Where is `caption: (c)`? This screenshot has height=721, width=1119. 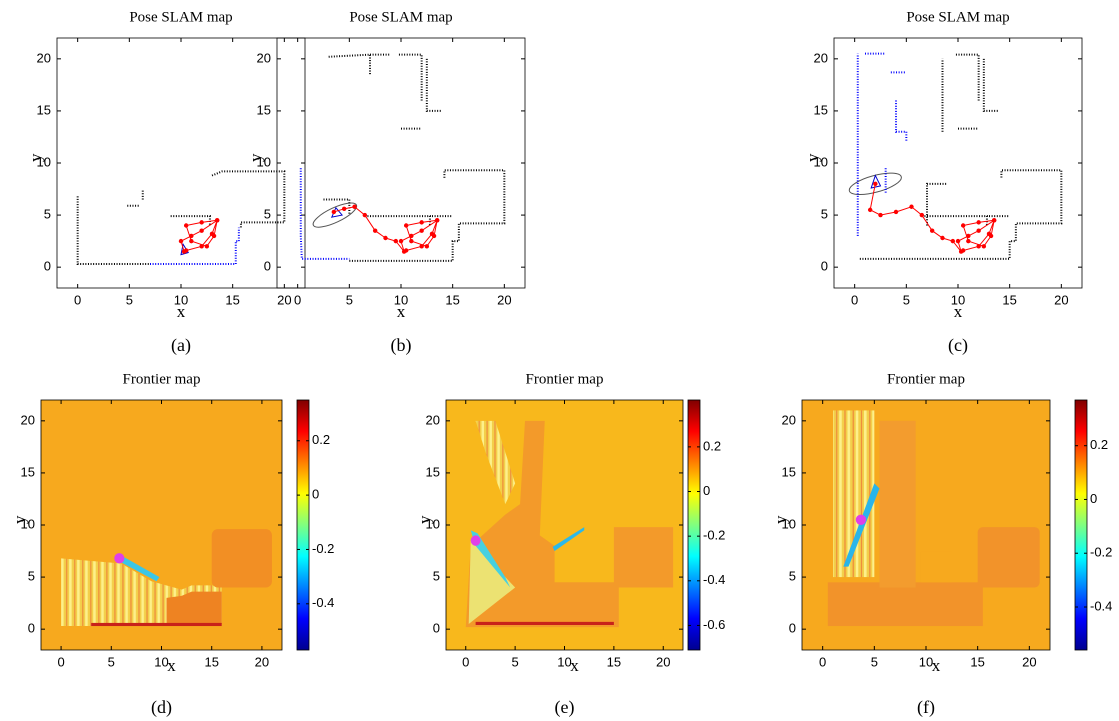
caption: (c) is located at coordinates (958, 345).